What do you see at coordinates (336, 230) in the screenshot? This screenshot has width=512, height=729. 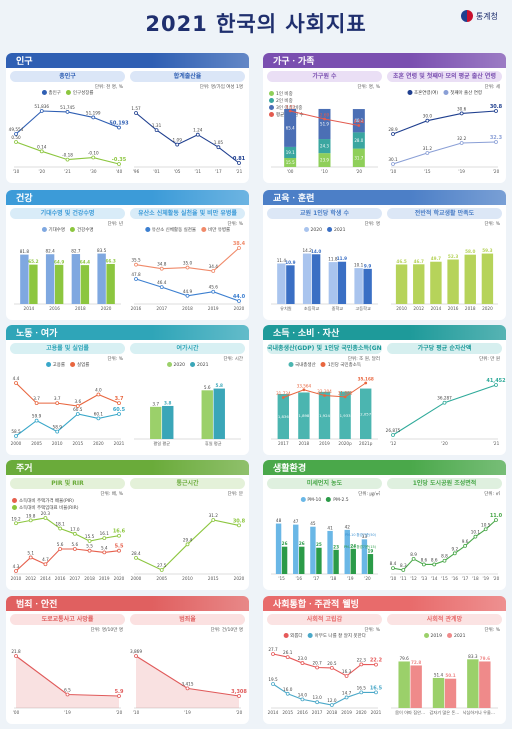 I see `legend-entry: 2021` at bounding box center [336, 230].